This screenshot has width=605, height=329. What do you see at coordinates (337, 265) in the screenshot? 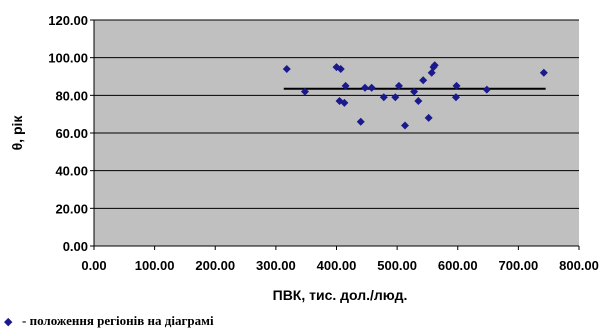
I see `x-tick-label: 400.00` at bounding box center [337, 265].